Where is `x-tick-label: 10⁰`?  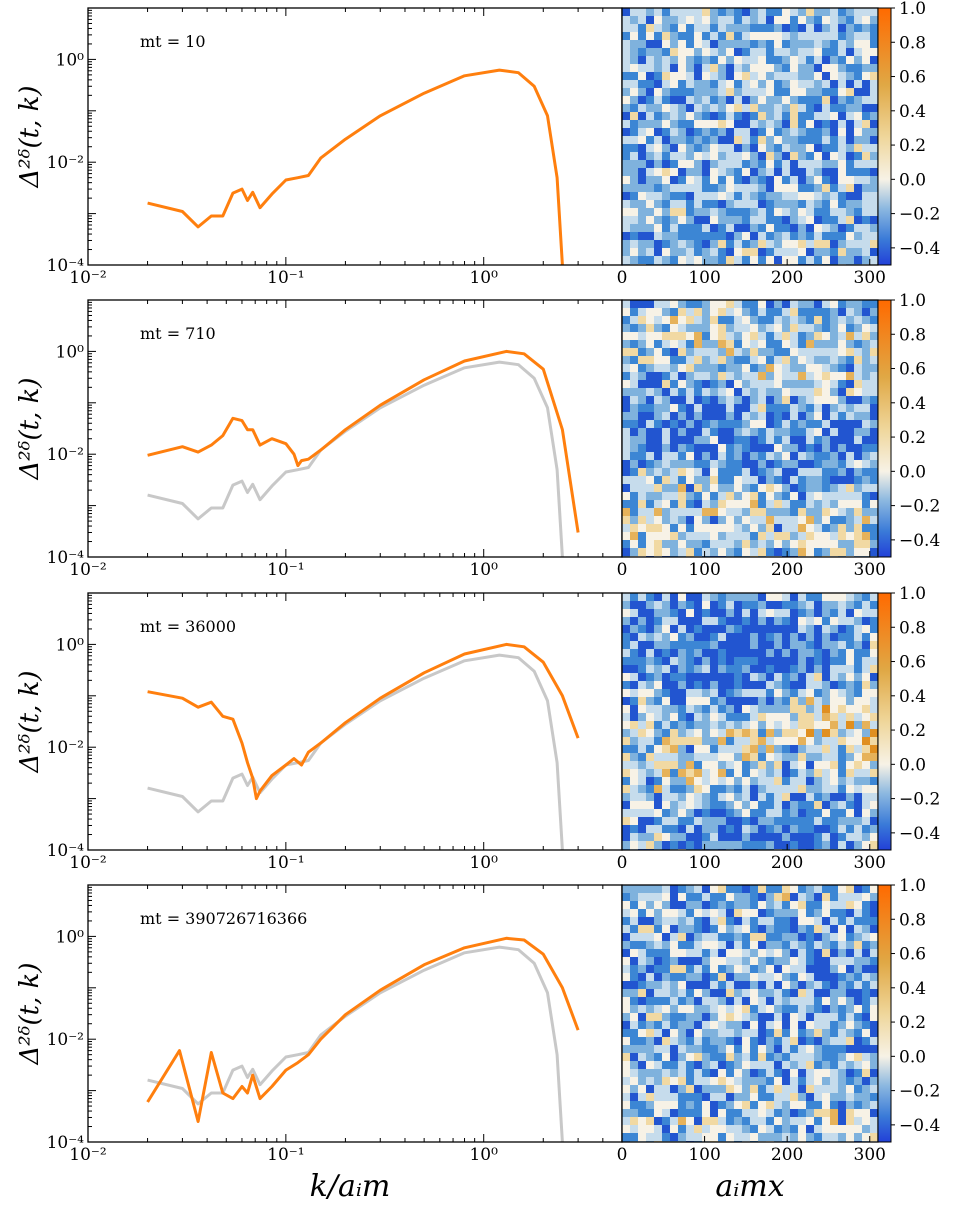
x-tick-label: 10⁰ is located at coordinates (483, 863).